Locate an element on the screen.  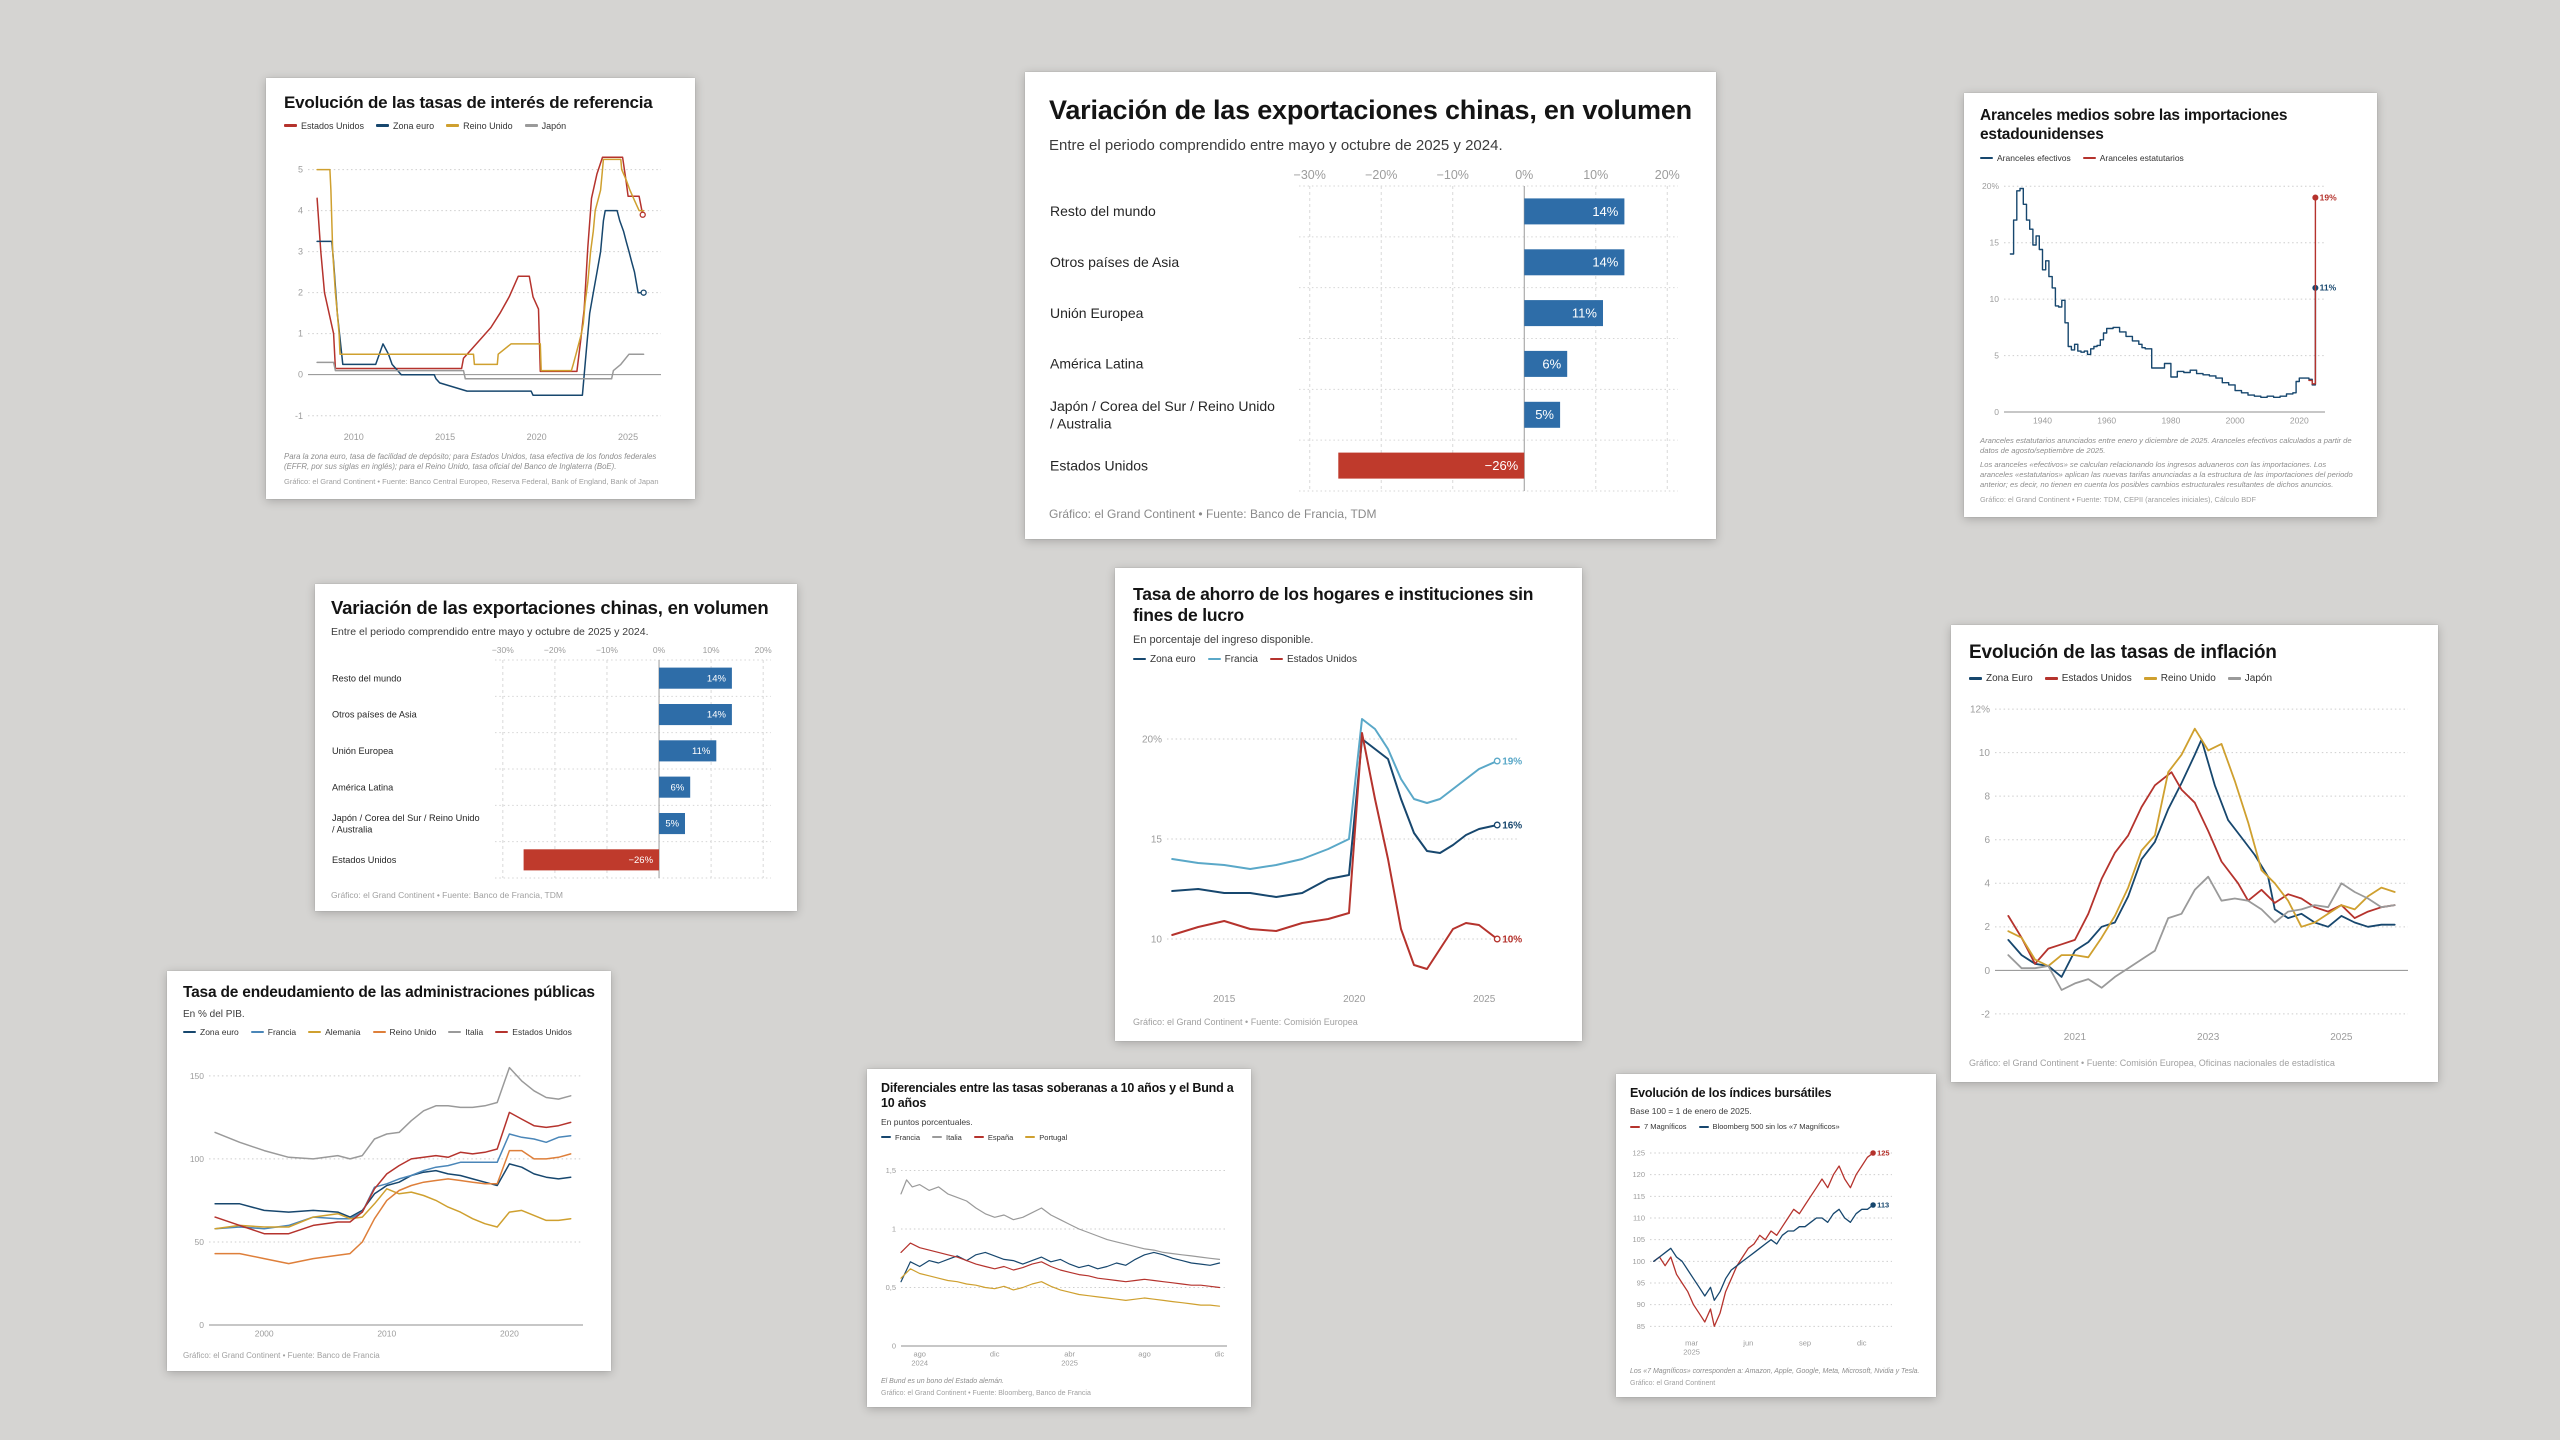
svg-text: 2023 is located at coordinates (2208, 1037).